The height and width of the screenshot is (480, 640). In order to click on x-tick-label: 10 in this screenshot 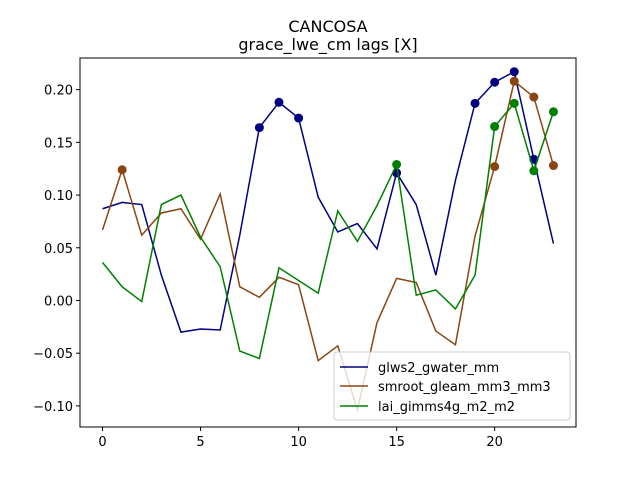, I will do `click(298, 442)`.